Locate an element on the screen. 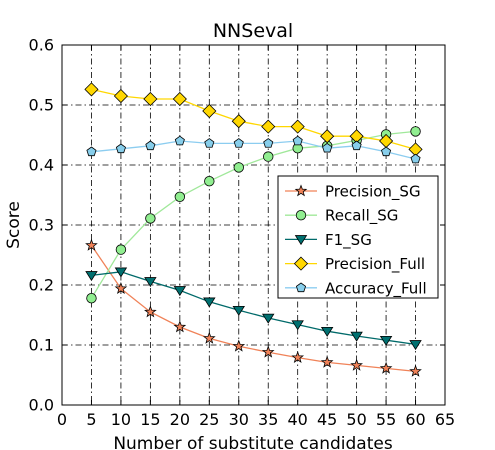 This screenshot has height=450, width=495. x-tick-label: 45 is located at coordinates (327, 419).